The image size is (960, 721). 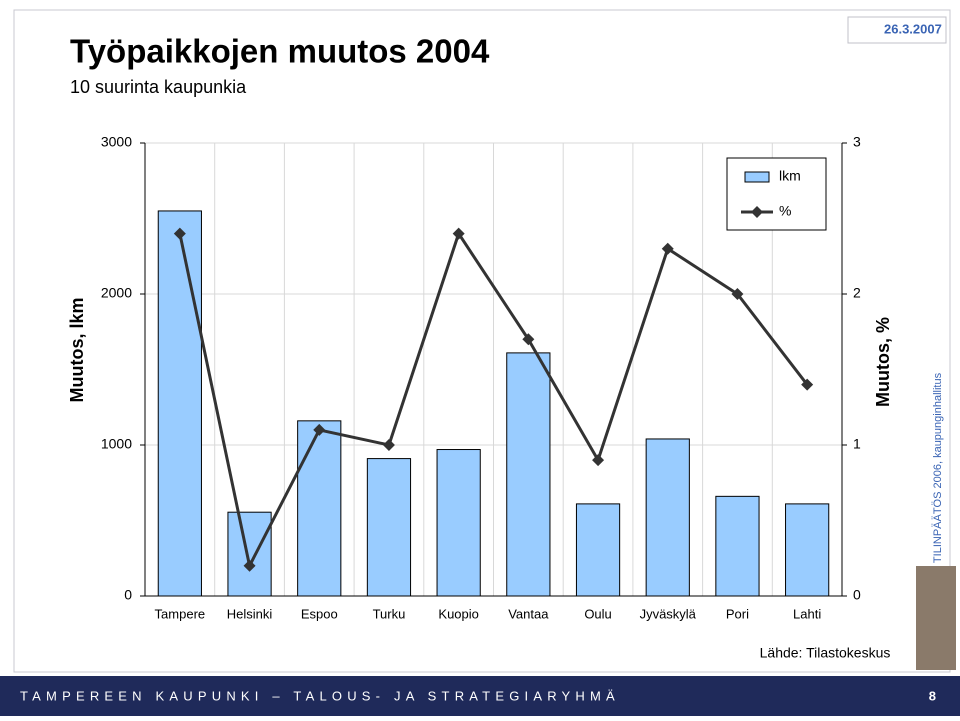 What do you see at coordinates (116, 142) in the screenshot?
I see `y-tick-label: 3000` at bounding box center [116, 142].